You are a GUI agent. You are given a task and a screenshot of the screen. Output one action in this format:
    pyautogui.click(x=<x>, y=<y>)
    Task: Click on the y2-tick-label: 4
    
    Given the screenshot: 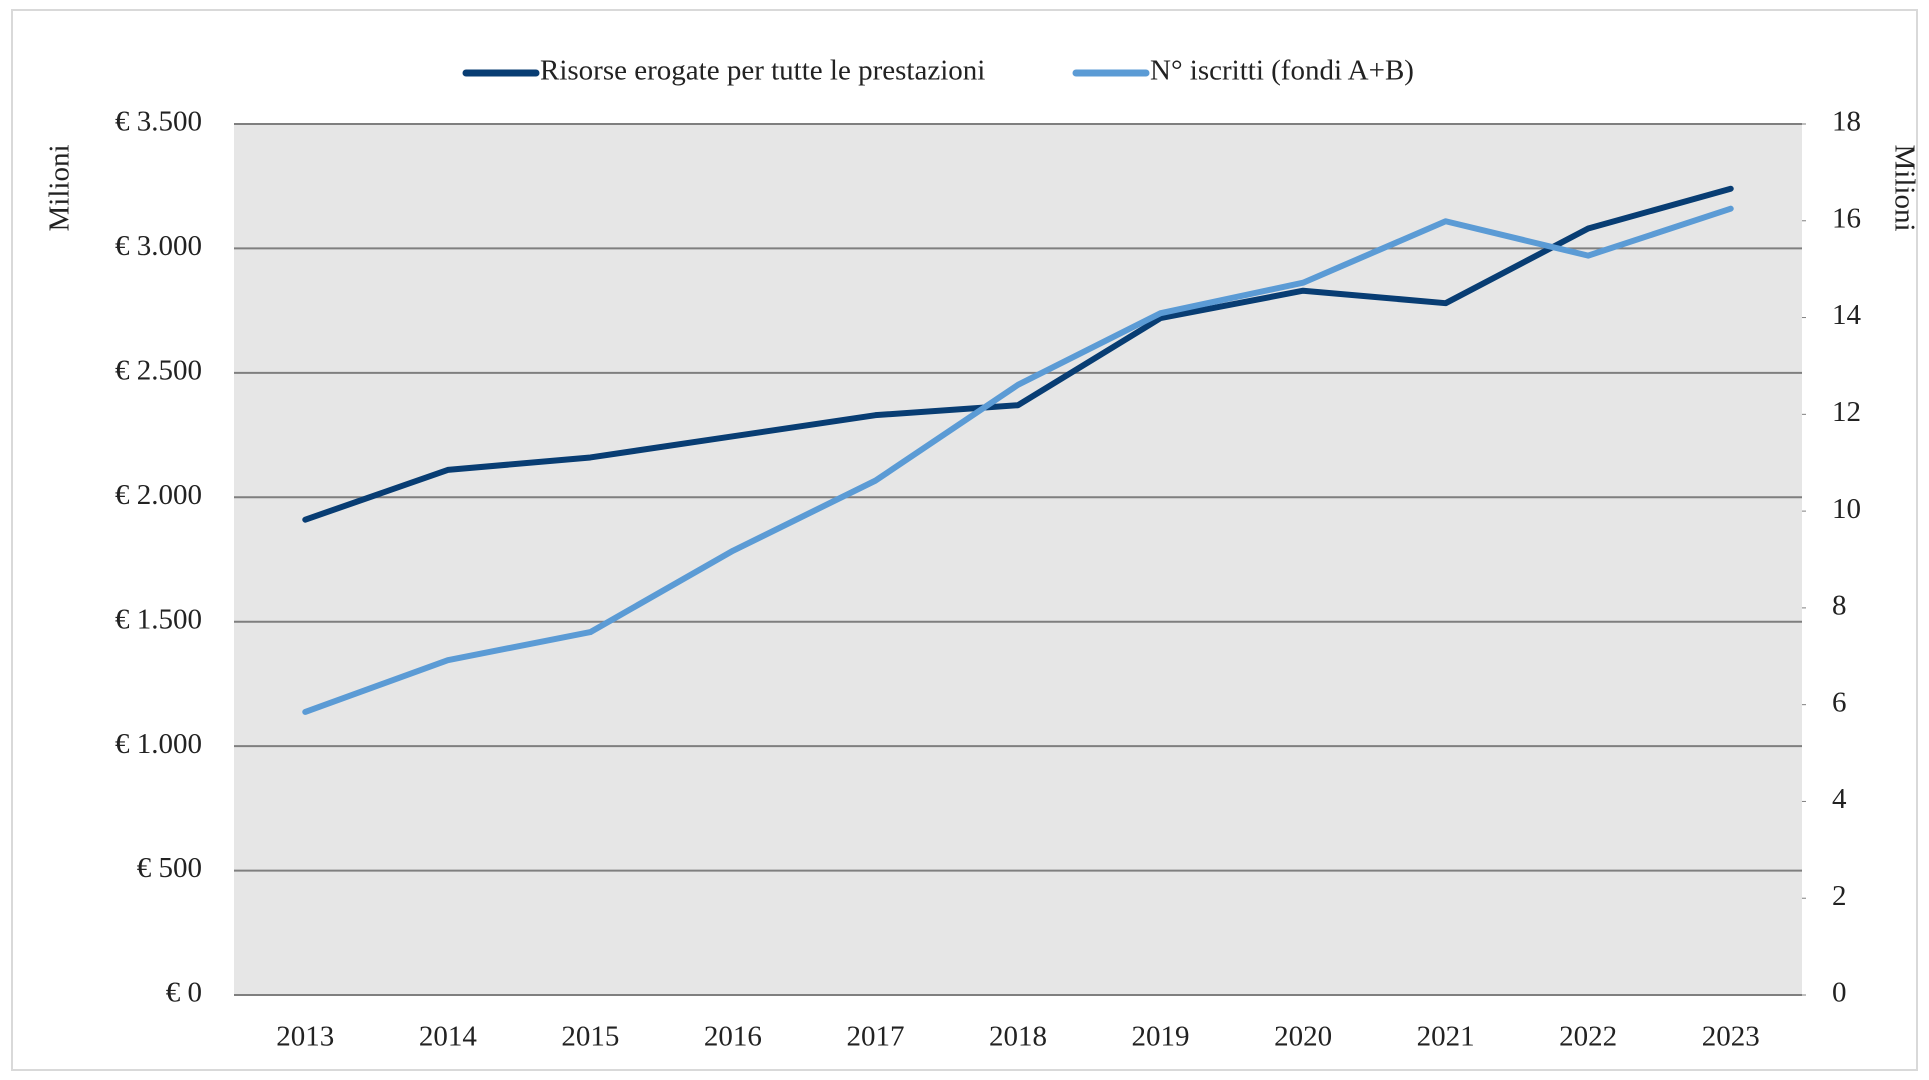 What is the action you would take?
    pyautogui.click(x=1839, y=799)
    